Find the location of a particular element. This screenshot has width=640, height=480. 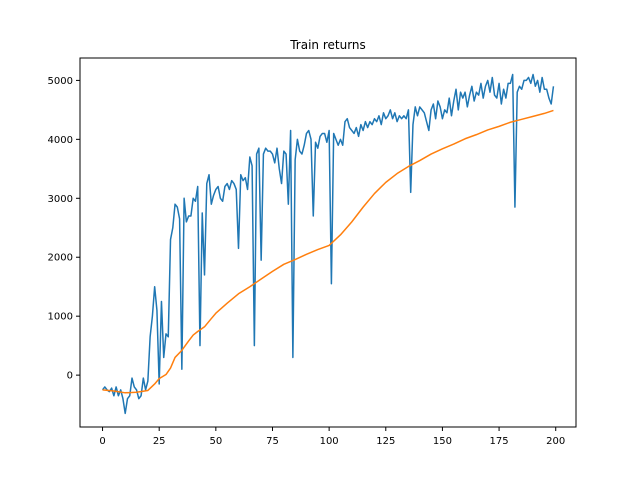

y-tick-label: 3000 is located at coordinates (60, 199).